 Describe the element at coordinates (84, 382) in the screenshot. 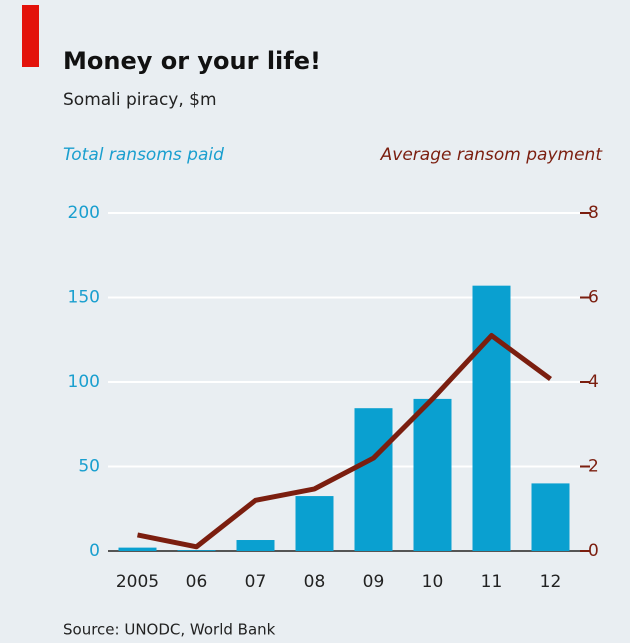

I see `y-tick-label: 100` at that location.